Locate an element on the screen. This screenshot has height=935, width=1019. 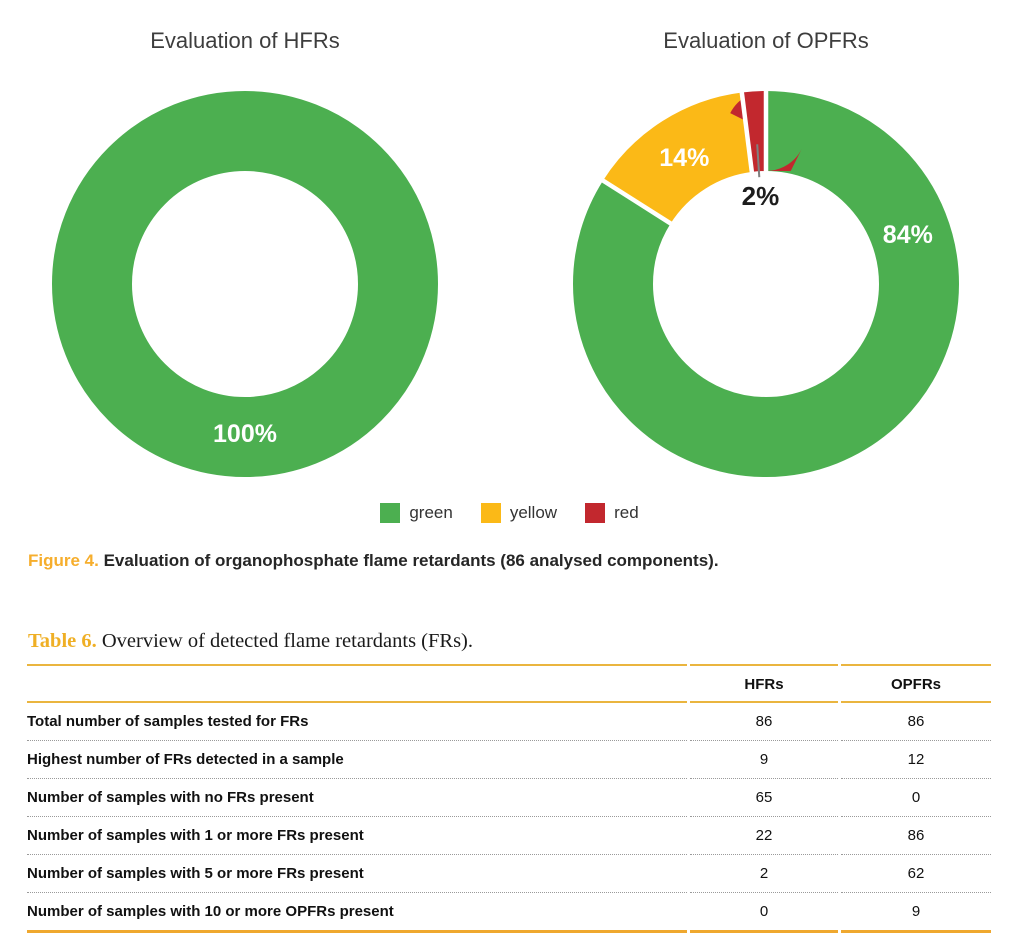
chart-legend: green yellow red is located at coordinates (509, 513).